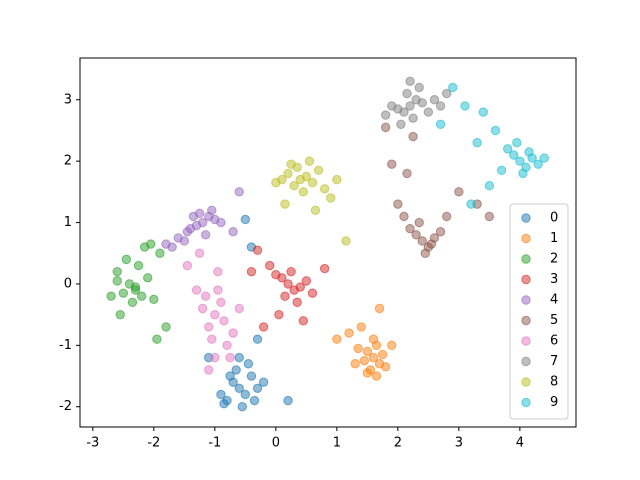 This screenshot has width=640, height=480. Describe the element at coordinates (68, 161) in the screenshot. I see `y-tick-label: 2` at that location.